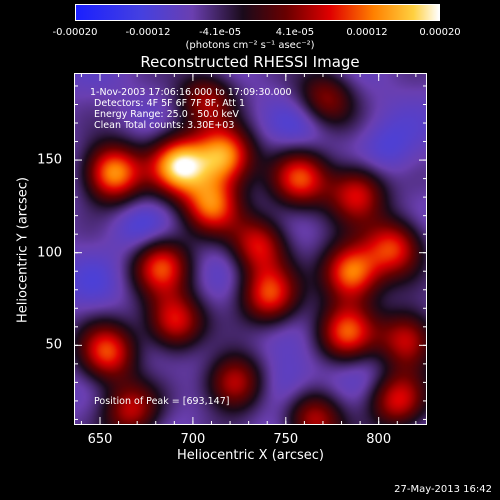 The height and width of the screenshot is (500, 500). I want to click on chart-title: Reconstructed RHESSI Image, so click(250, 62).